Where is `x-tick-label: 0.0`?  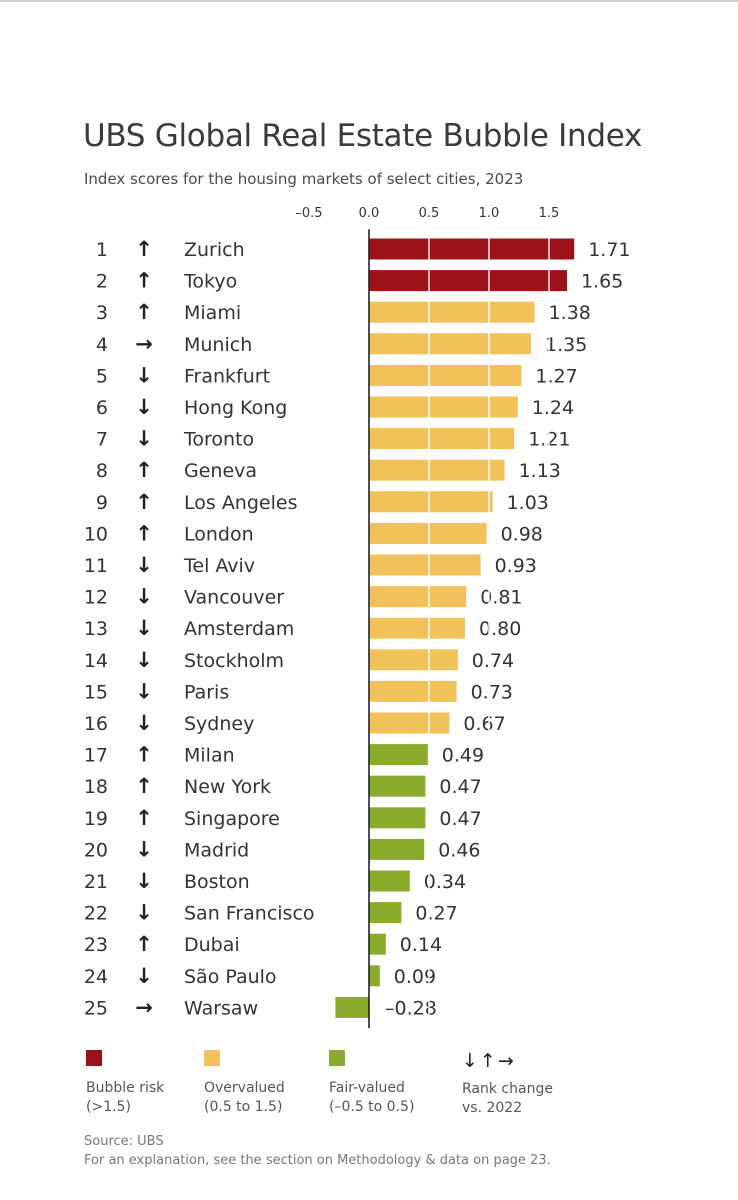 x-tick-label: 0.0 is located at coordinates (369, 213).